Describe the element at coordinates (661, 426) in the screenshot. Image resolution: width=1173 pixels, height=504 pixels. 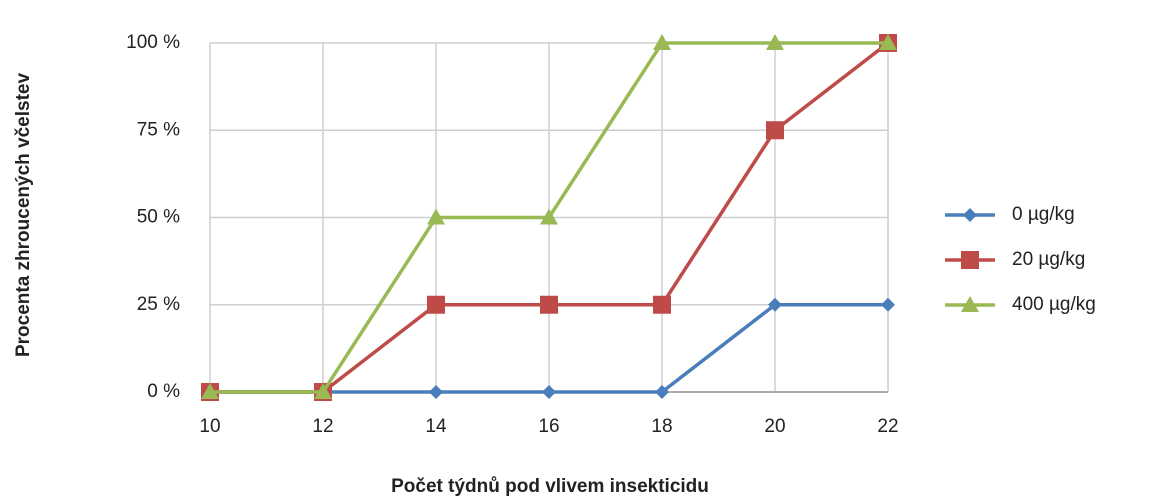
I see `x-tick-label: 18` at that location.